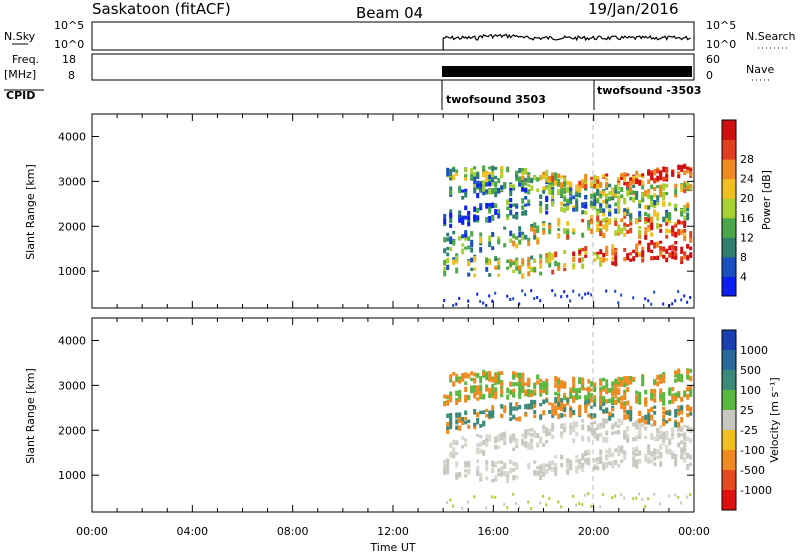 The height and width of the screenshot is (554, 800). Describe the element at coordinates (30, 212) in the screenshot. I see `power-ylabel: Slant Range [km]` at that location.